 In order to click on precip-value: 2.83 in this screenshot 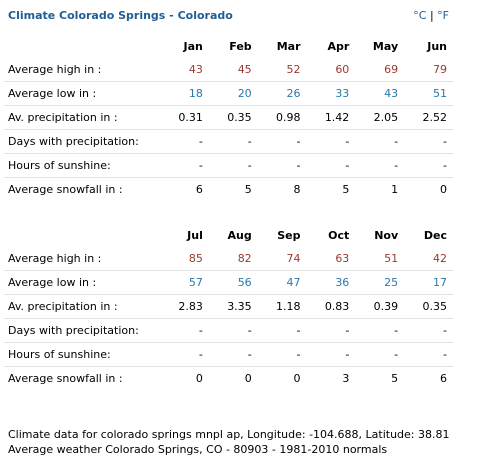, I will do `click(184, 306)`.